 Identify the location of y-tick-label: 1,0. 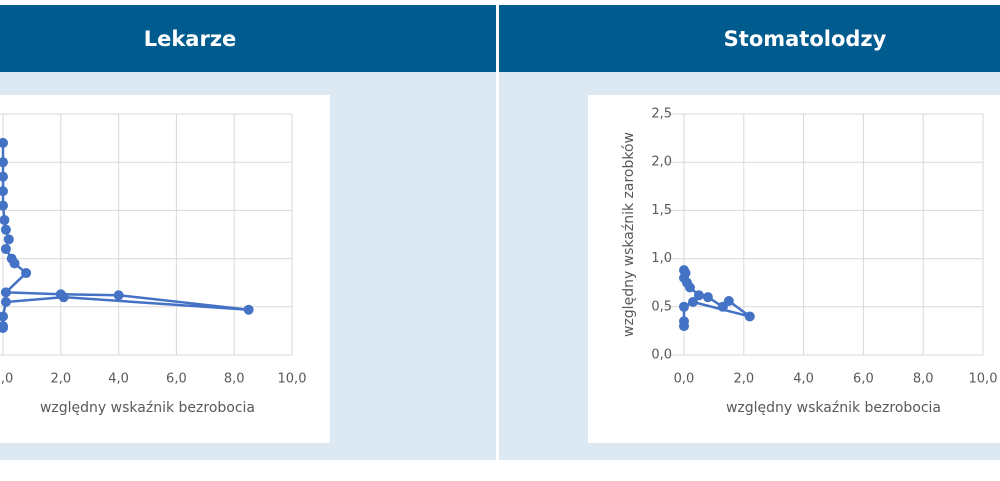
(661, 258).